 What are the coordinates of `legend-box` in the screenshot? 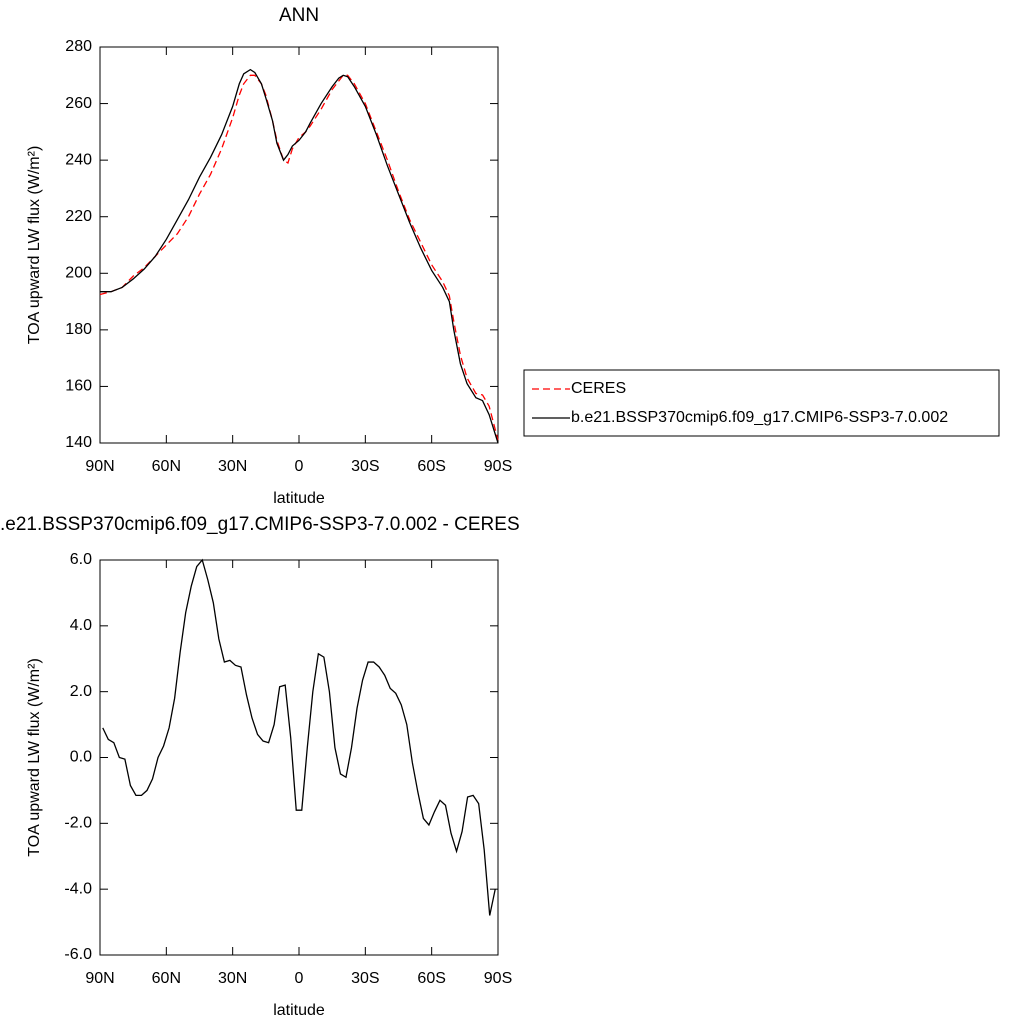 It's located at (761, 403).